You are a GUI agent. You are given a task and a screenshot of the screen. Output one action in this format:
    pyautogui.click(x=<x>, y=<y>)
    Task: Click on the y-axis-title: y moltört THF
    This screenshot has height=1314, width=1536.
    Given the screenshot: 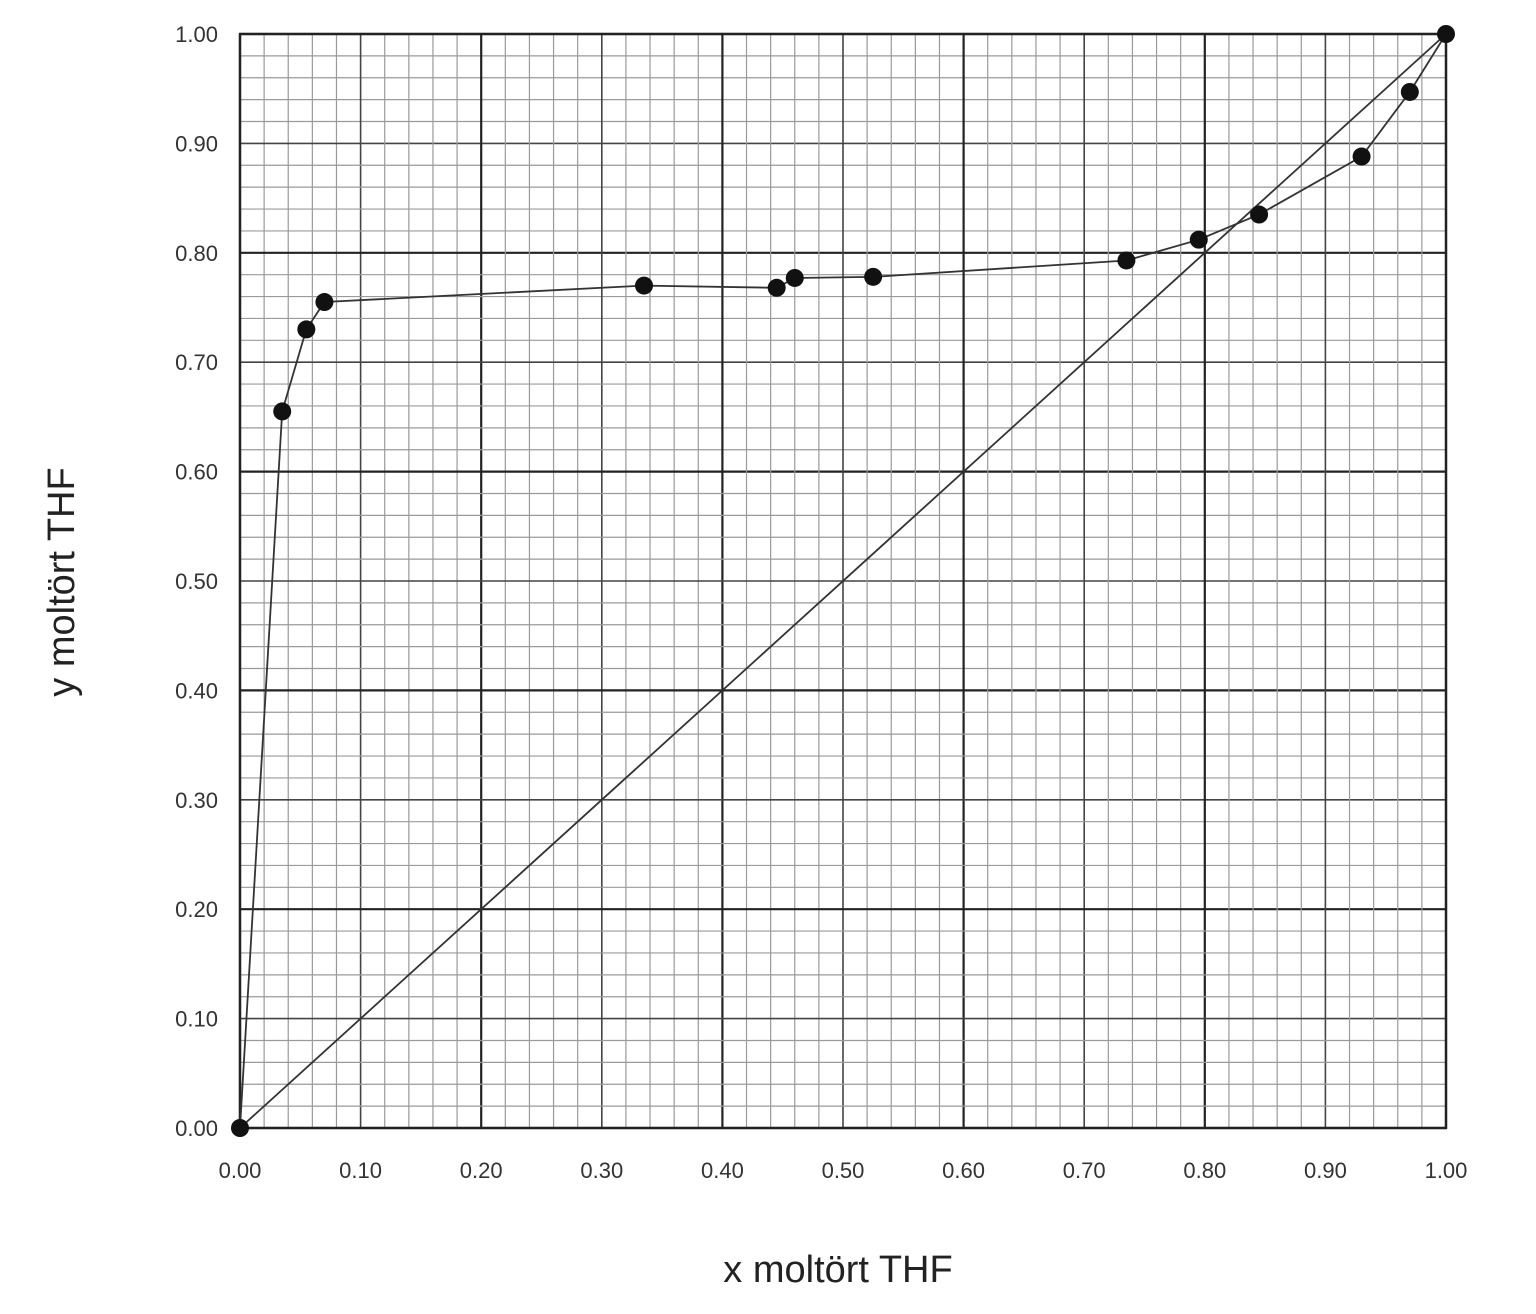 What is the action you would take?
    pyautogui.click(x=62, y=581)
    